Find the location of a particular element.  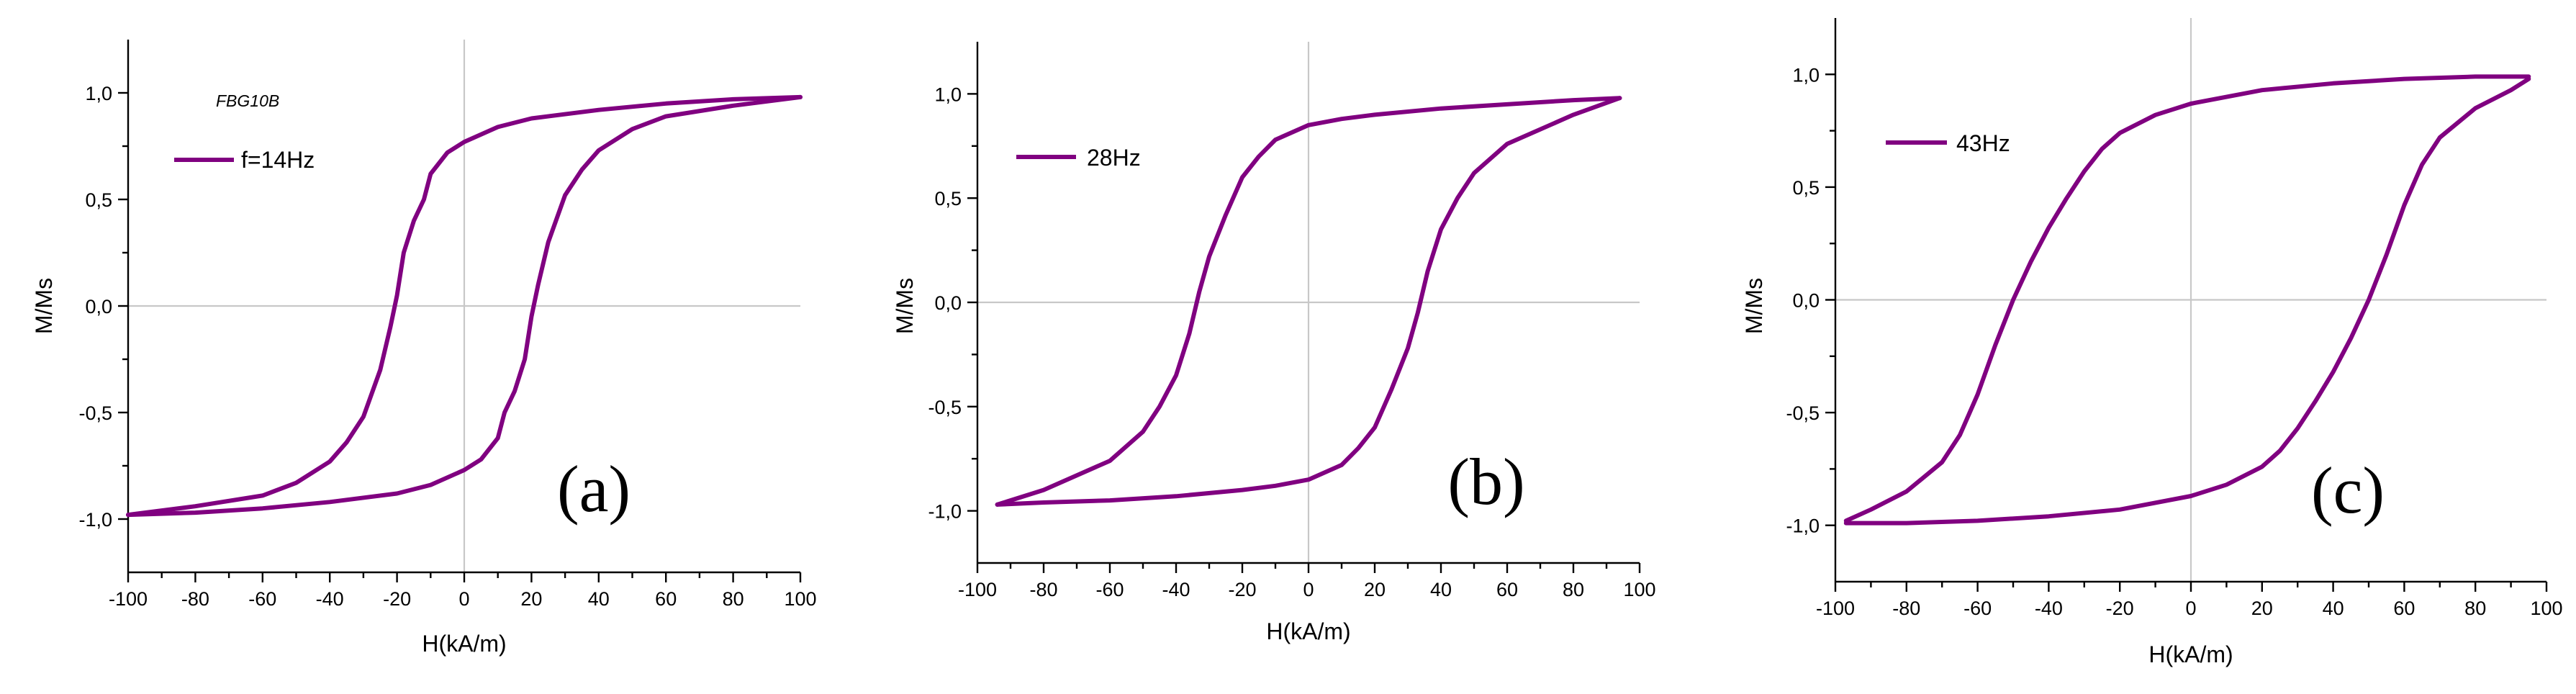

legend-label: f=14Hz is located at coordinates (278, 160).